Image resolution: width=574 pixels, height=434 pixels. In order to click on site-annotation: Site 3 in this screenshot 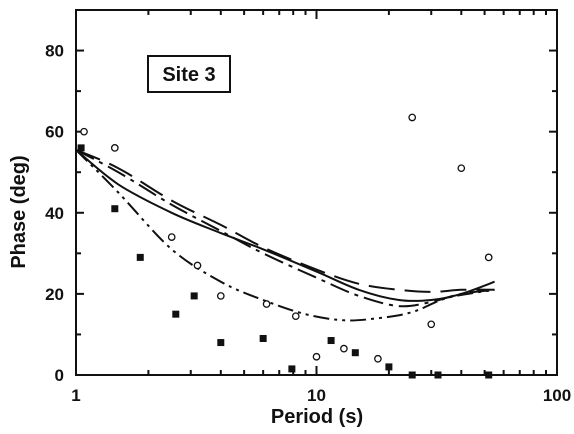, I will do `click(189, 74)`.